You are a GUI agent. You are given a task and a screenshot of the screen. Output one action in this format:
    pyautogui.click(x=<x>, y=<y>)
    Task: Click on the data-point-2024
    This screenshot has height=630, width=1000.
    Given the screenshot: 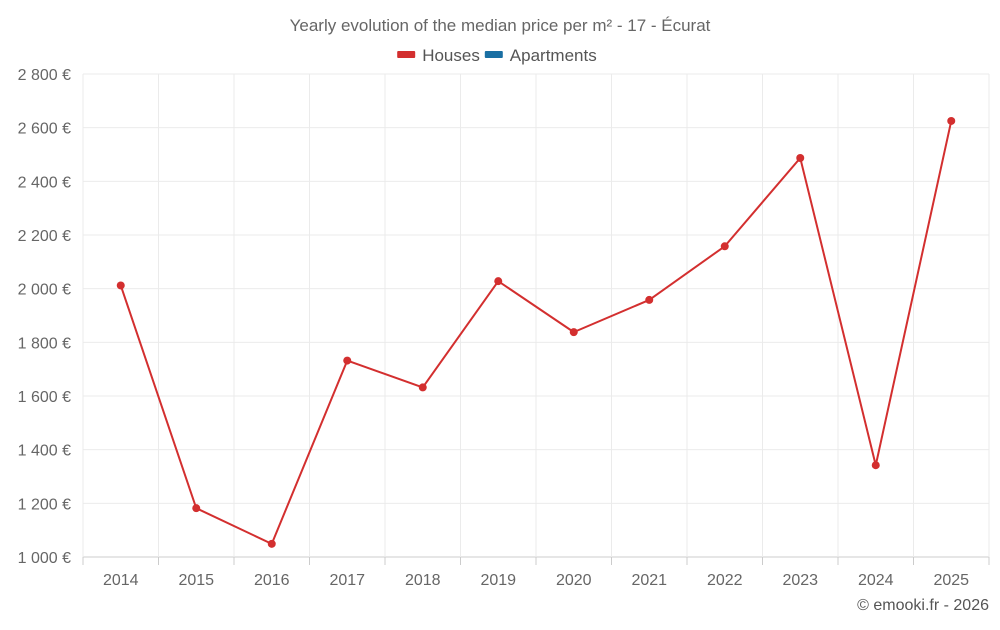 What is the action you would take?
    pyautogui.click(x=875, y=465)
    